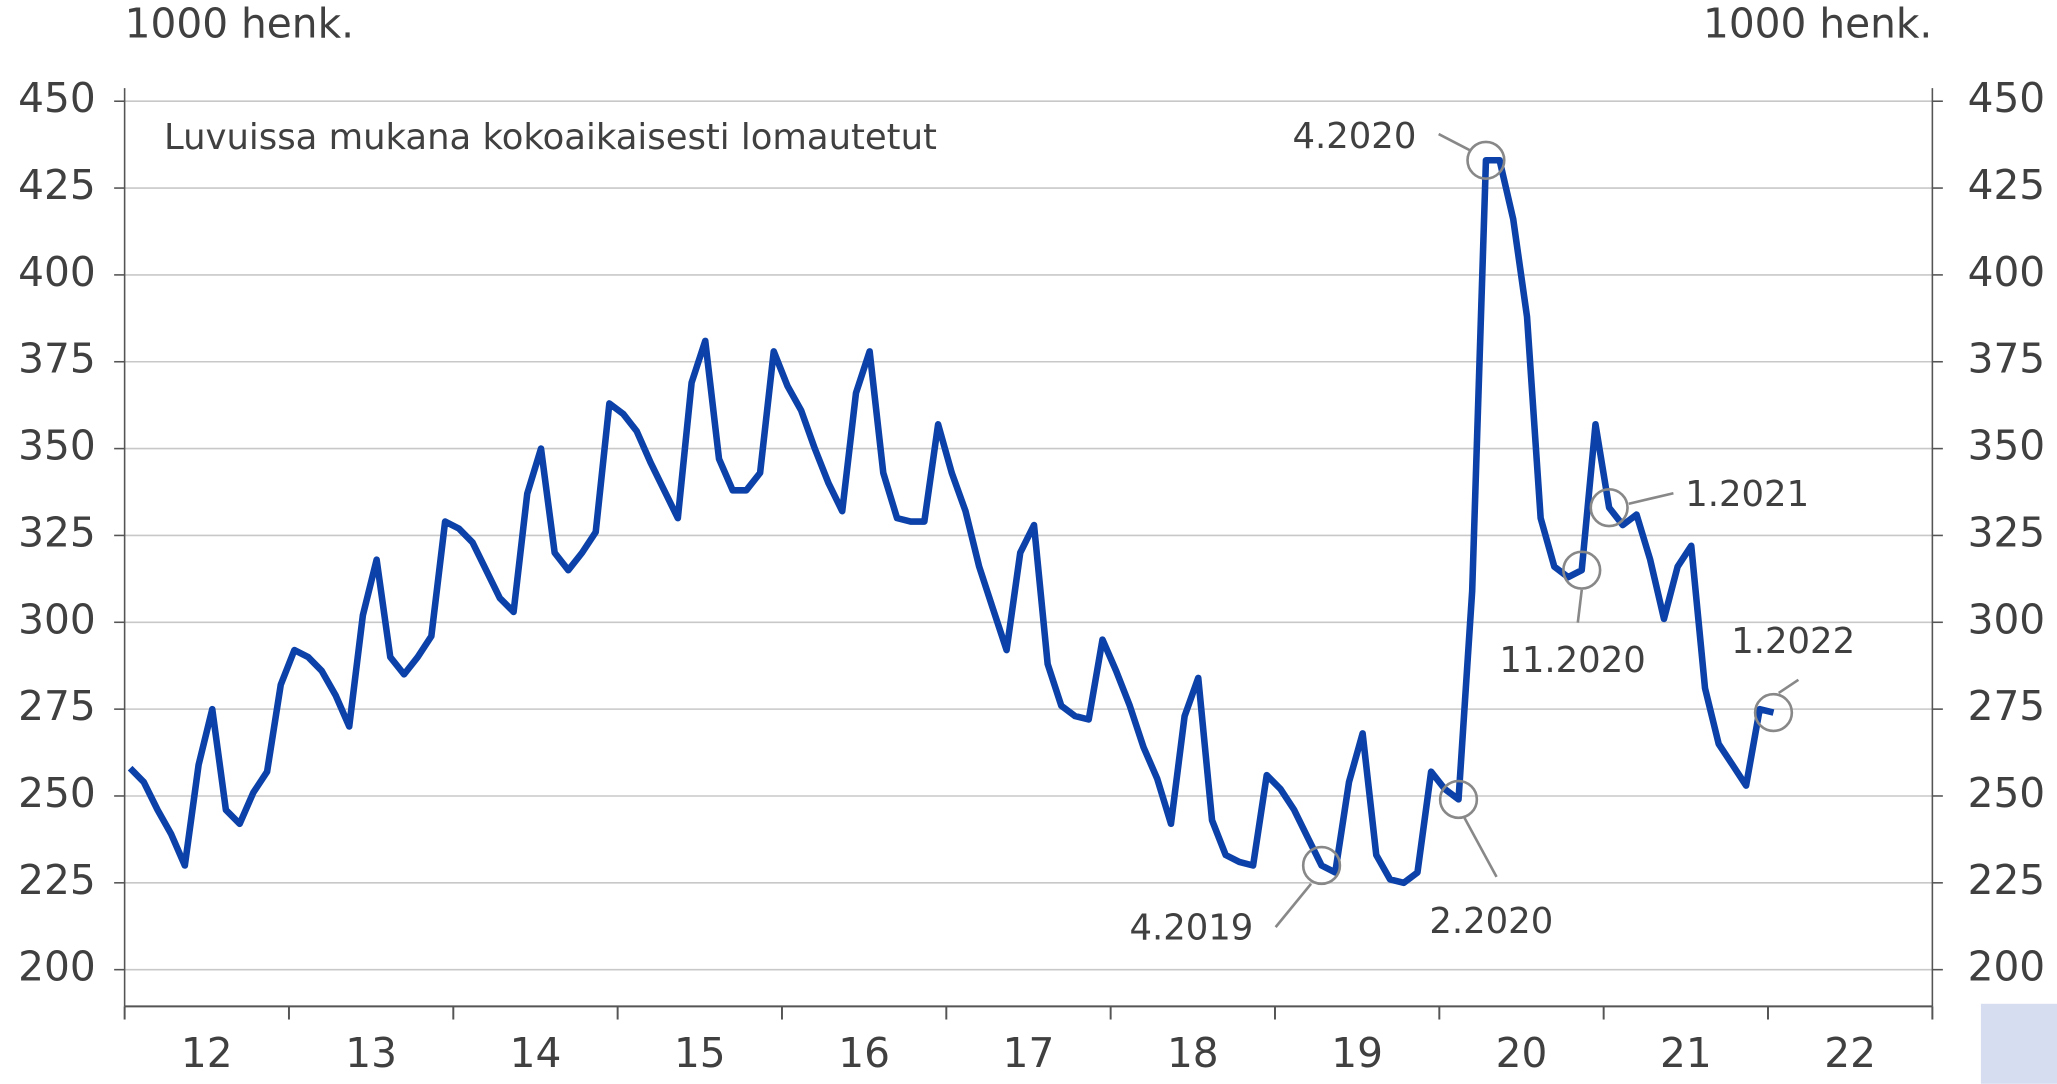 This screenshot has height=1084, width=2057. What do you see at coordinates (57, 532) in the screenshot?
I see `y-tick-label: 325` at bounding box center [57, 532].